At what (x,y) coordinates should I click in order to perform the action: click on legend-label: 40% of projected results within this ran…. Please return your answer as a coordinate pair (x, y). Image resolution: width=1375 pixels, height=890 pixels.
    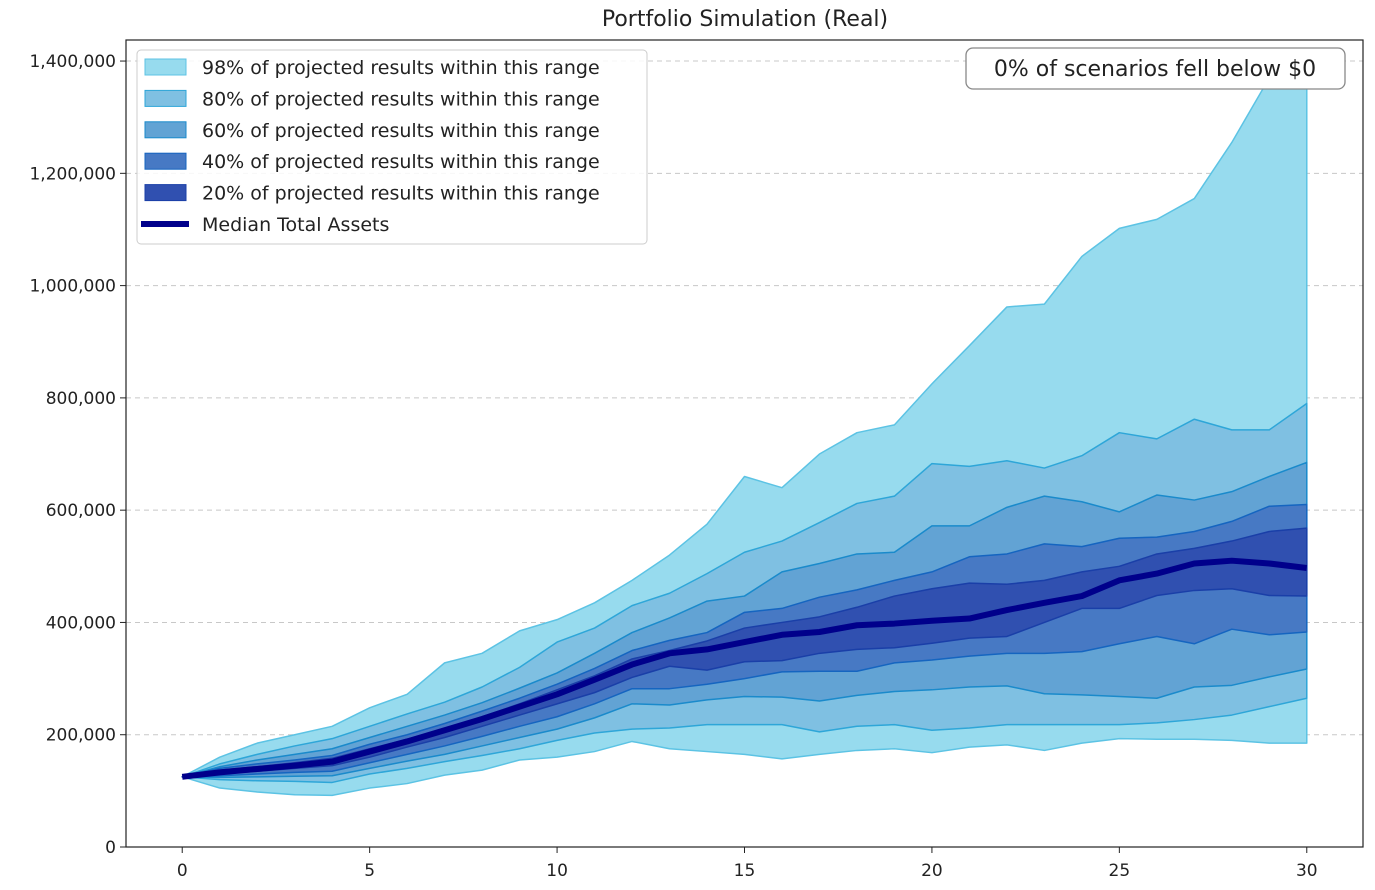
    Looking at the image, I should click on (401, 162).